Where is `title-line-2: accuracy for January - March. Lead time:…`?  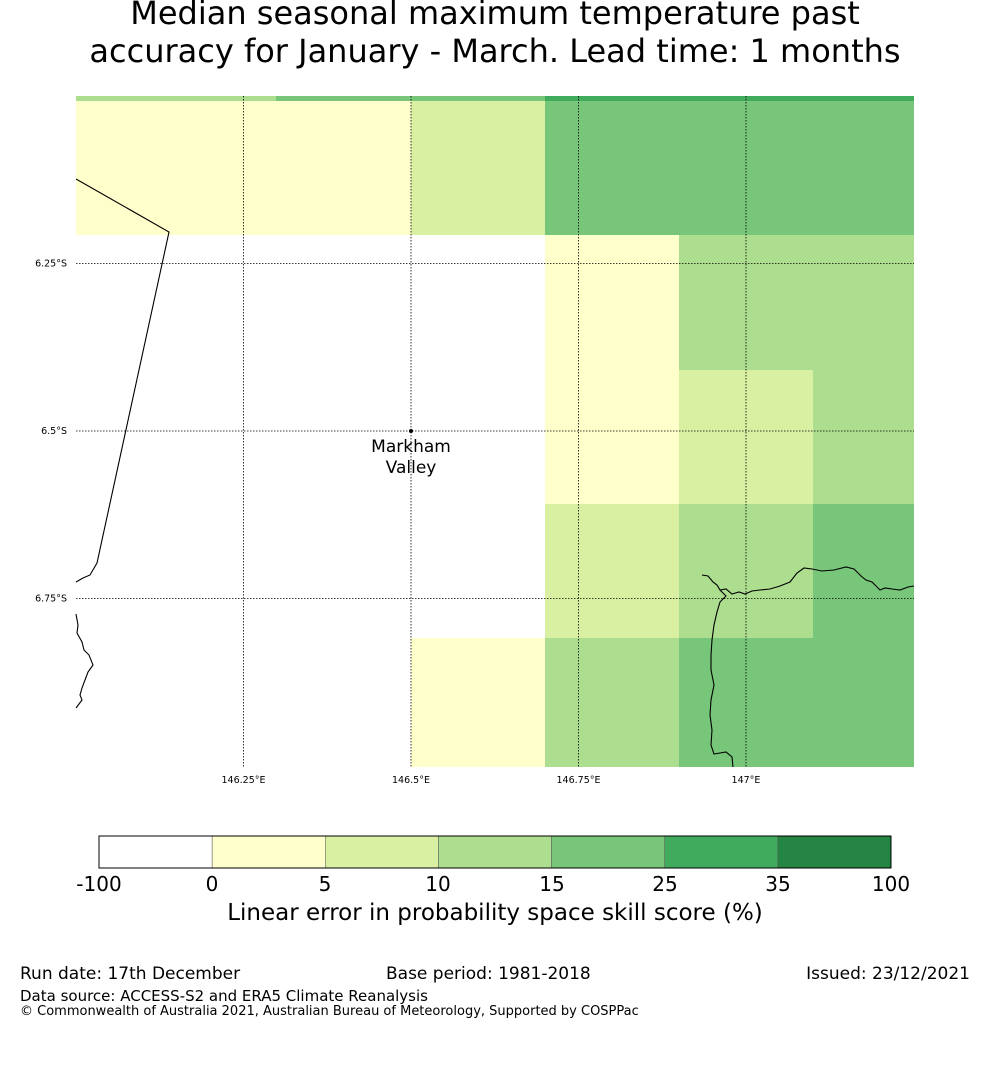
title-line-2: accuracy for January - March. Lead time:… is located at coordinates (495, 51).